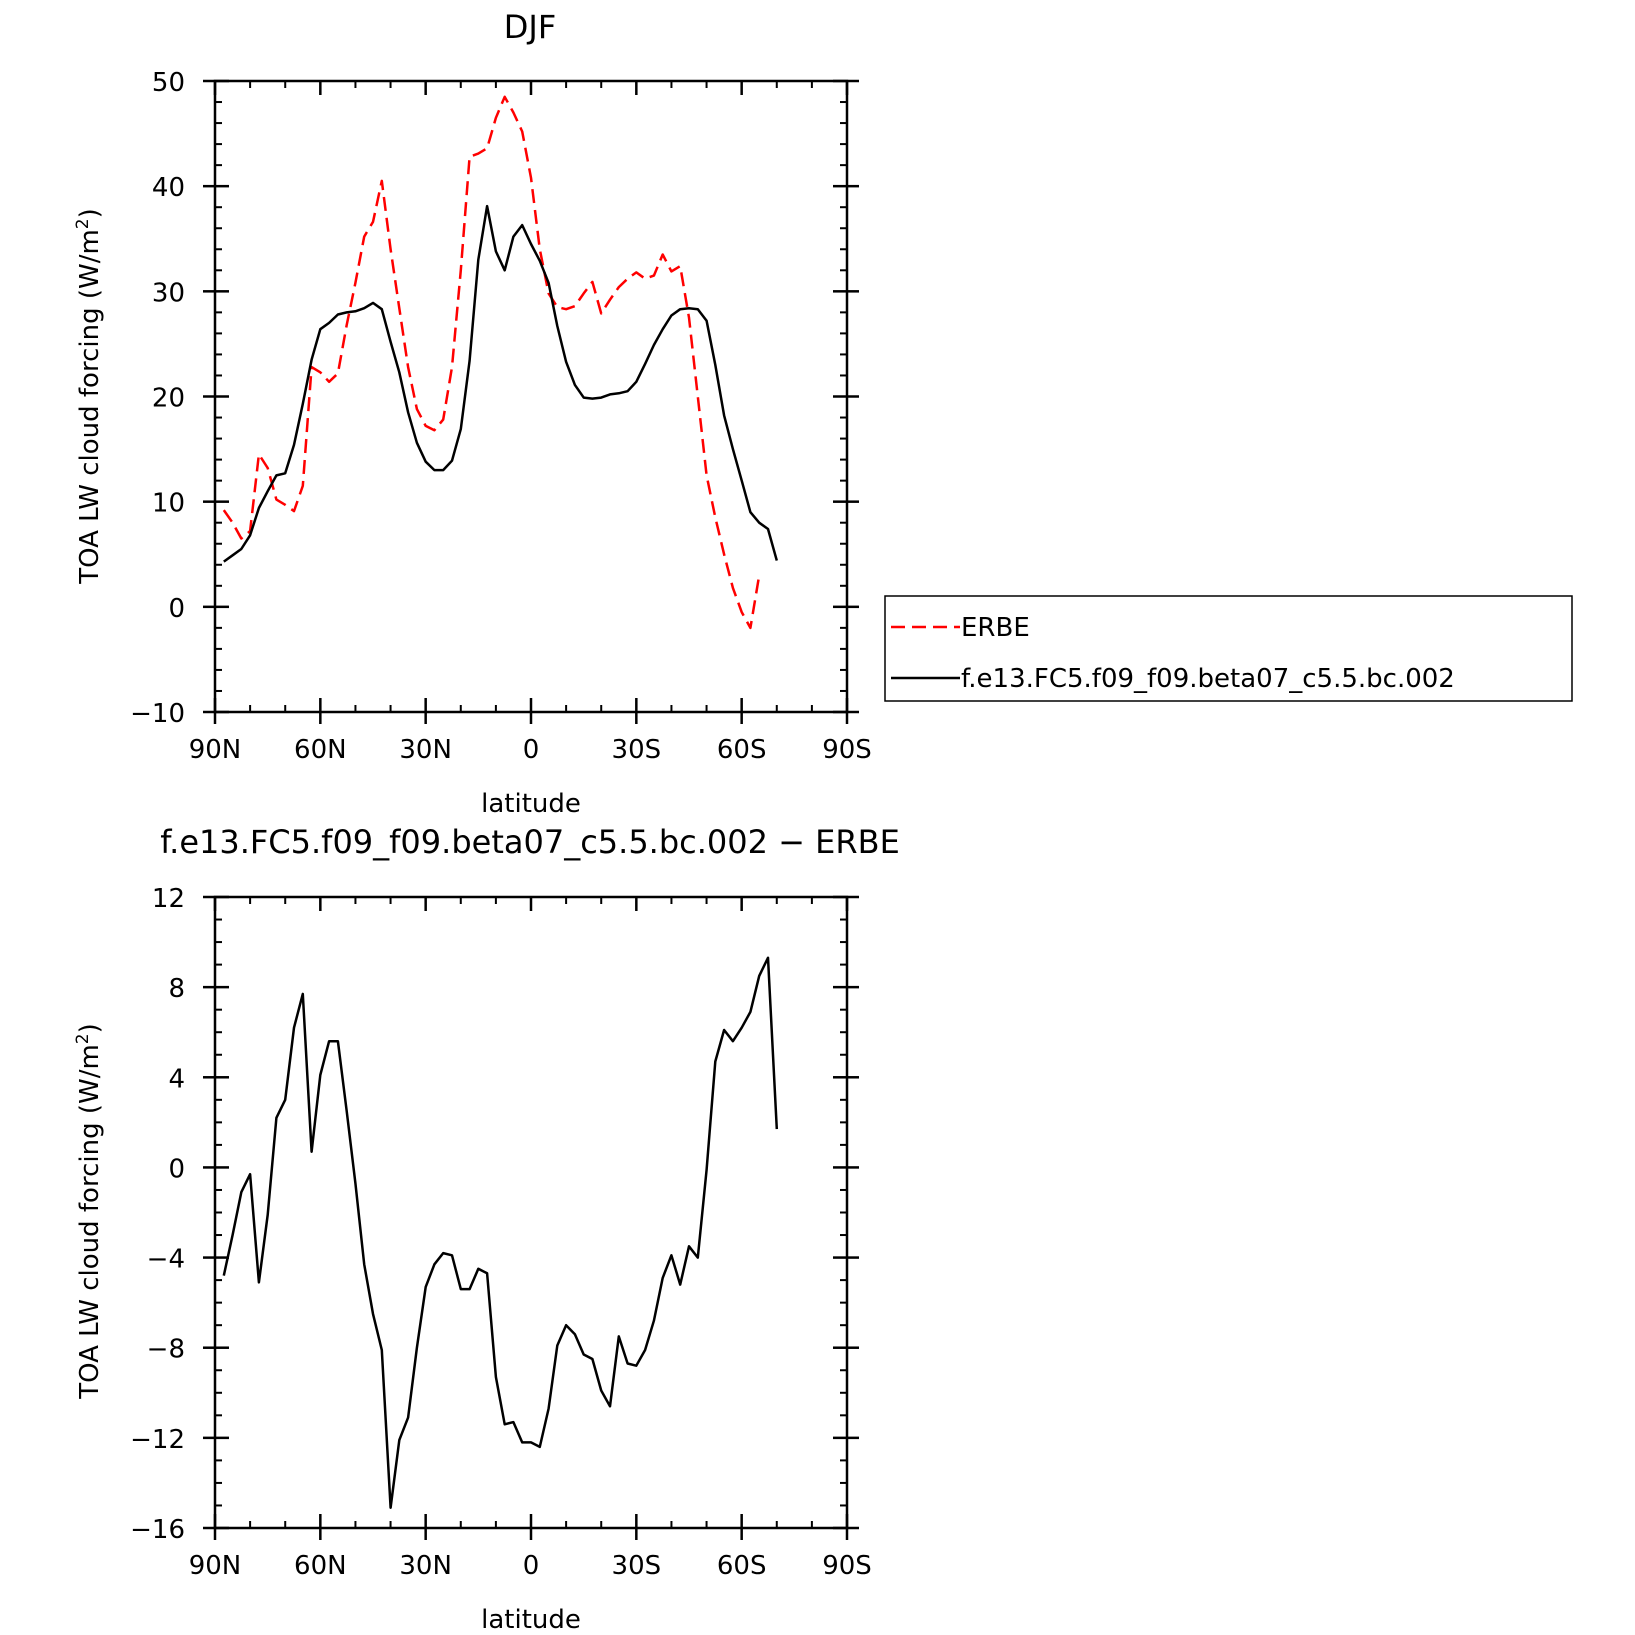 This screenshot has width=1635, height=1635. Describe the element at coordinates (90, 407) in the screenshot. I see `top-y-axis-label-main: TOA LW cloud forcing (W/m` at that location.